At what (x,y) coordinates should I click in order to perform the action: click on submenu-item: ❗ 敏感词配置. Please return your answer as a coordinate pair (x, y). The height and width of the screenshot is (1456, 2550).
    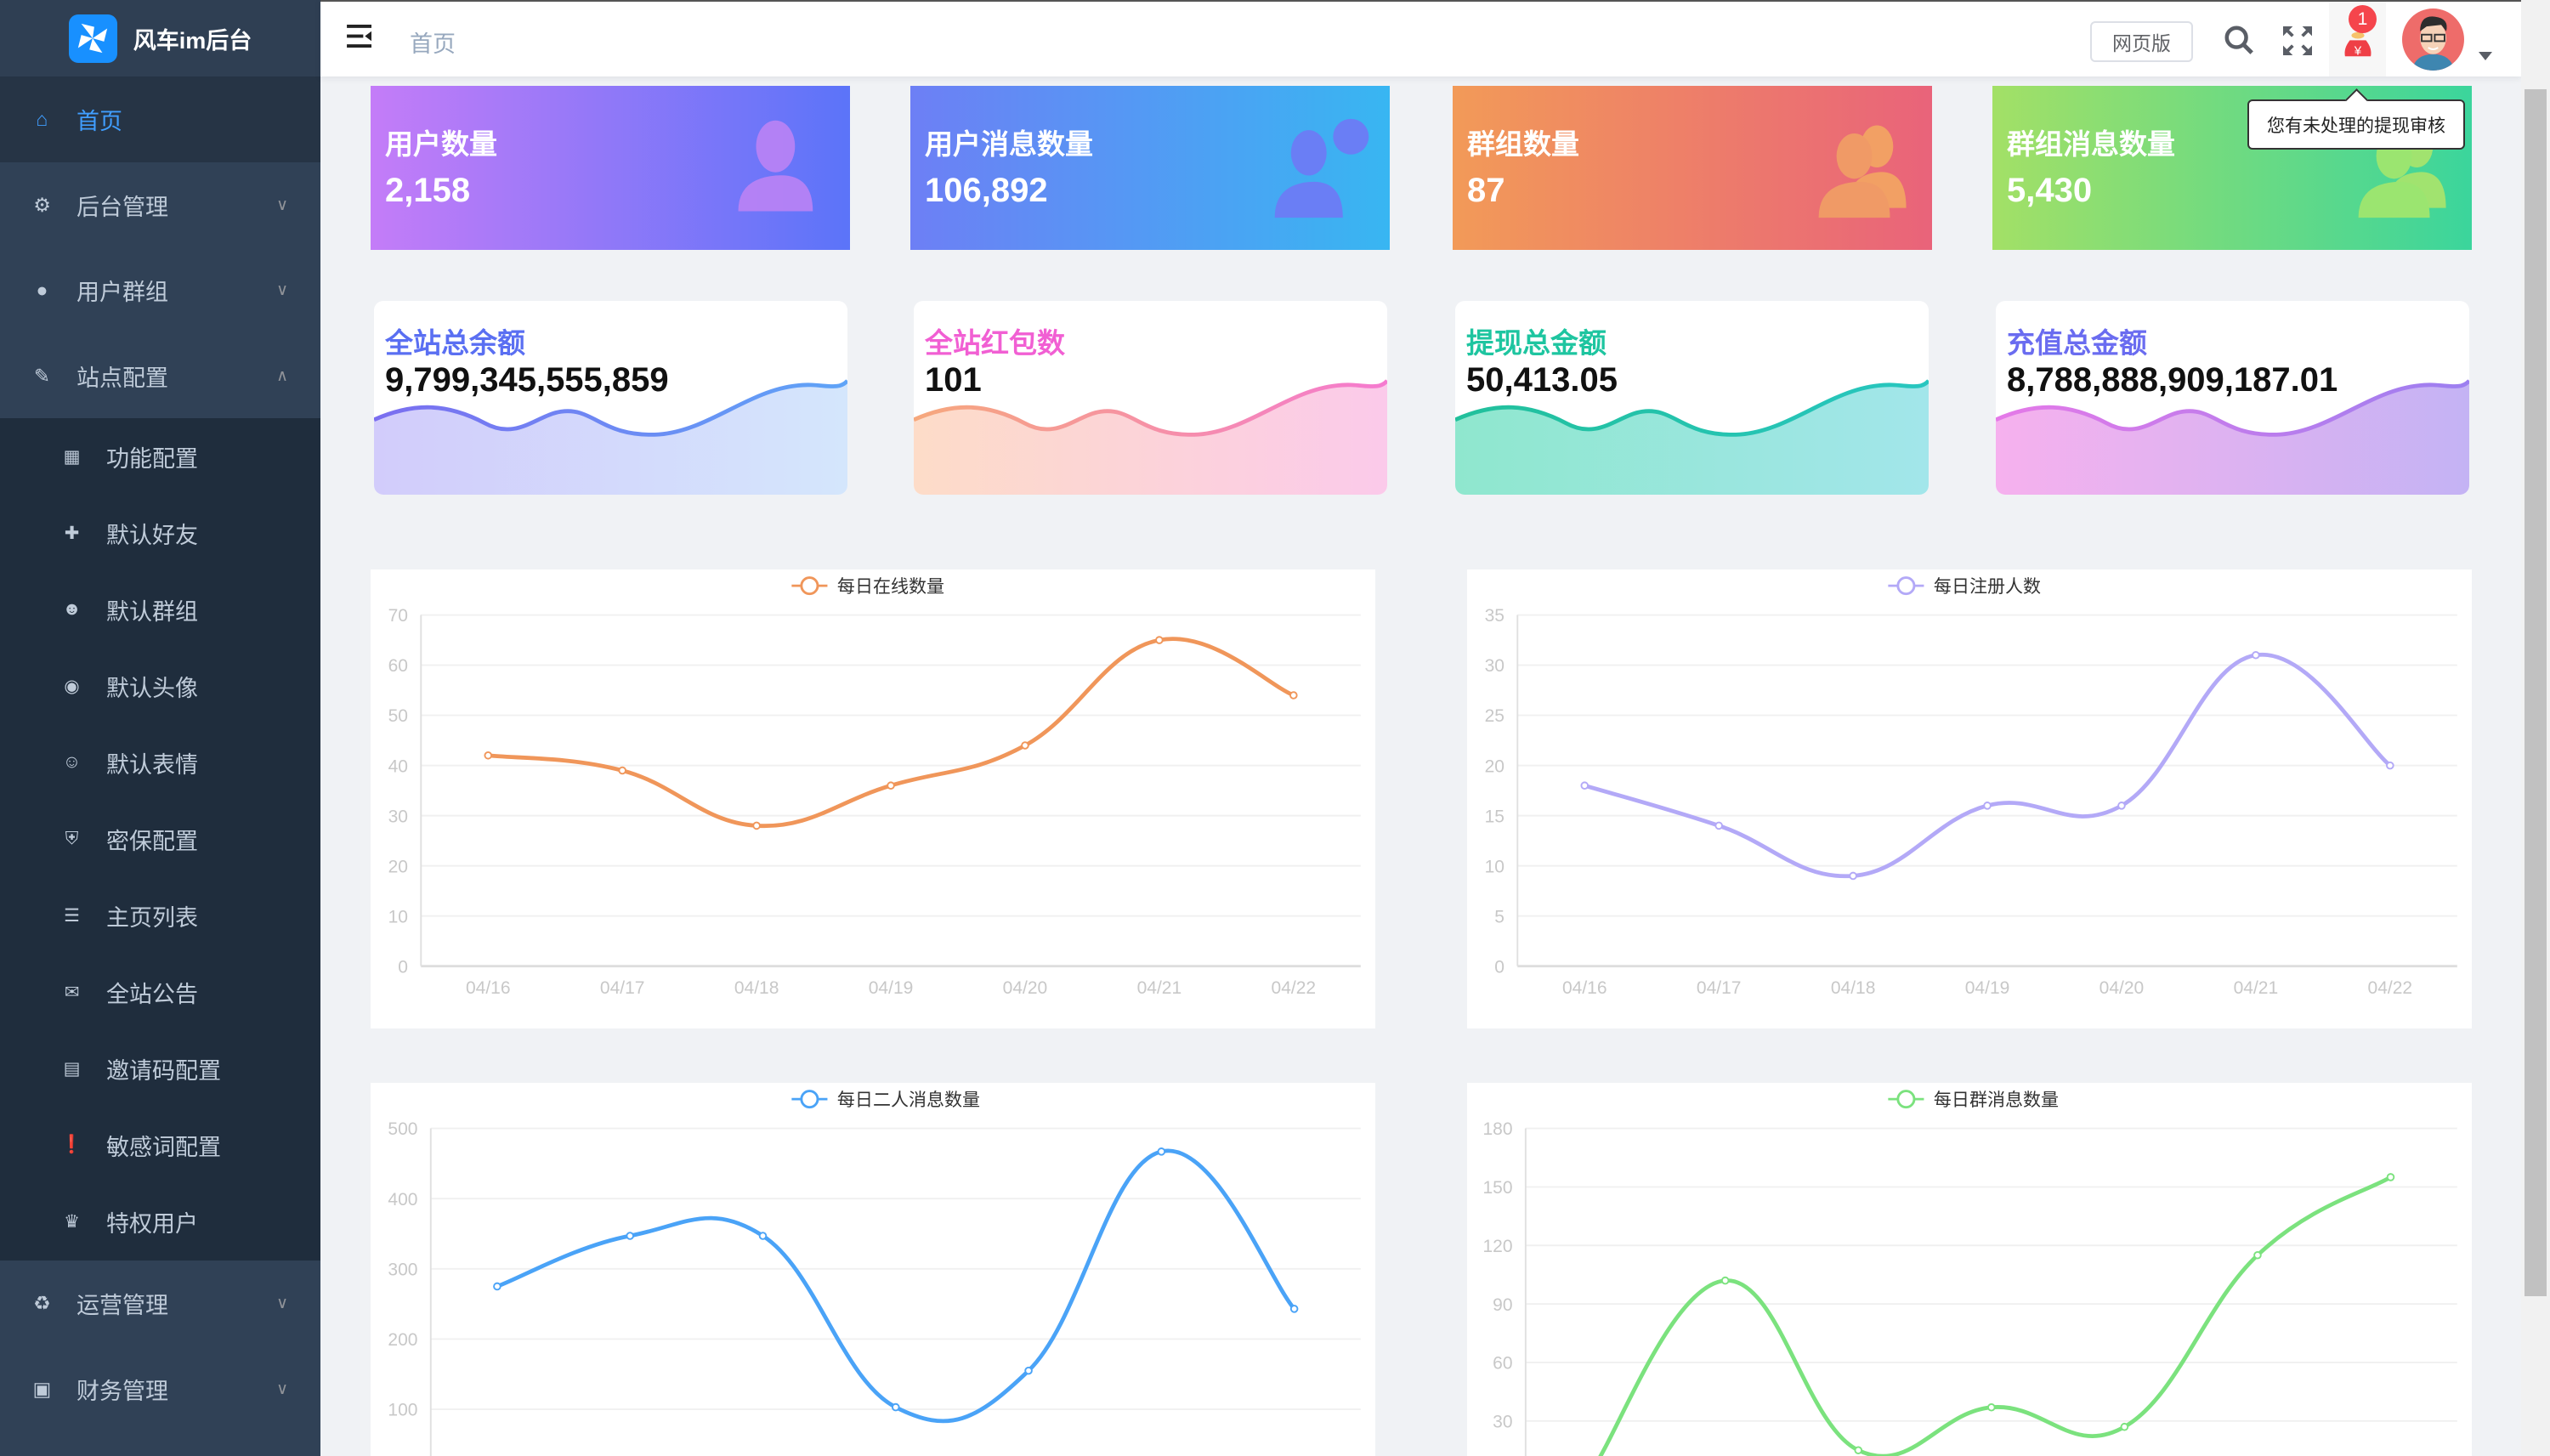
    Looking at the image, I should click on (160, 1145).